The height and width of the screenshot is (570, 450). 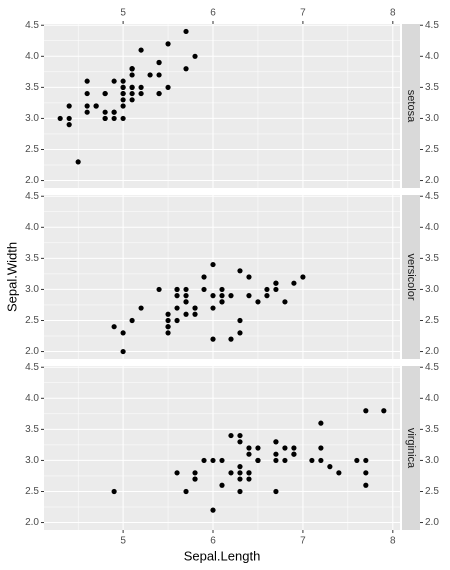 I want to click on x-tick-label-top: 7, so click(x=303, y=13).